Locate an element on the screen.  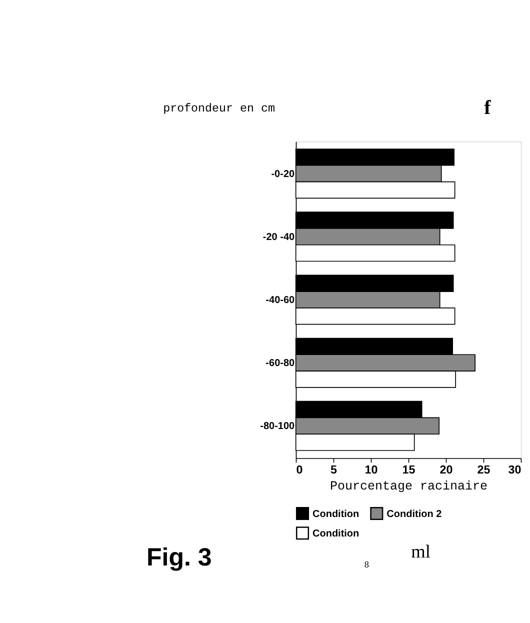
x-tick-label: 10 is located at coordinates (371, 470).